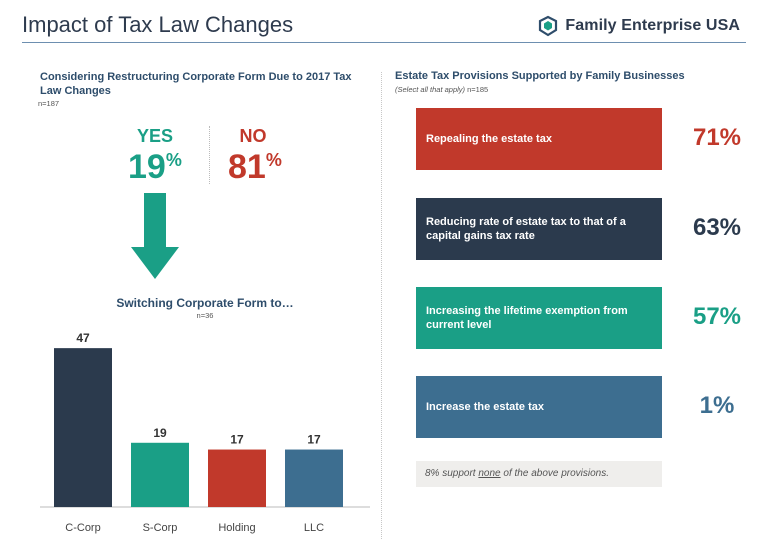  I want to click on yes-percent-sign: %, so click(173, 160).